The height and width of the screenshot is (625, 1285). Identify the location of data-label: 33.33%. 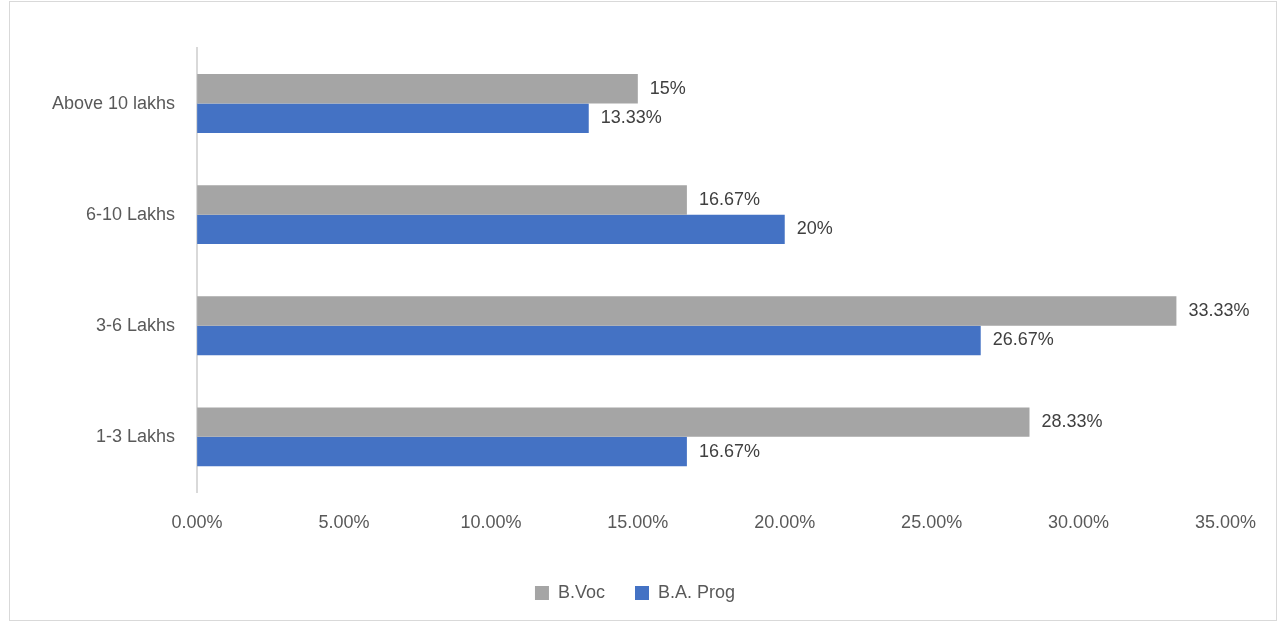
(1219, 310).